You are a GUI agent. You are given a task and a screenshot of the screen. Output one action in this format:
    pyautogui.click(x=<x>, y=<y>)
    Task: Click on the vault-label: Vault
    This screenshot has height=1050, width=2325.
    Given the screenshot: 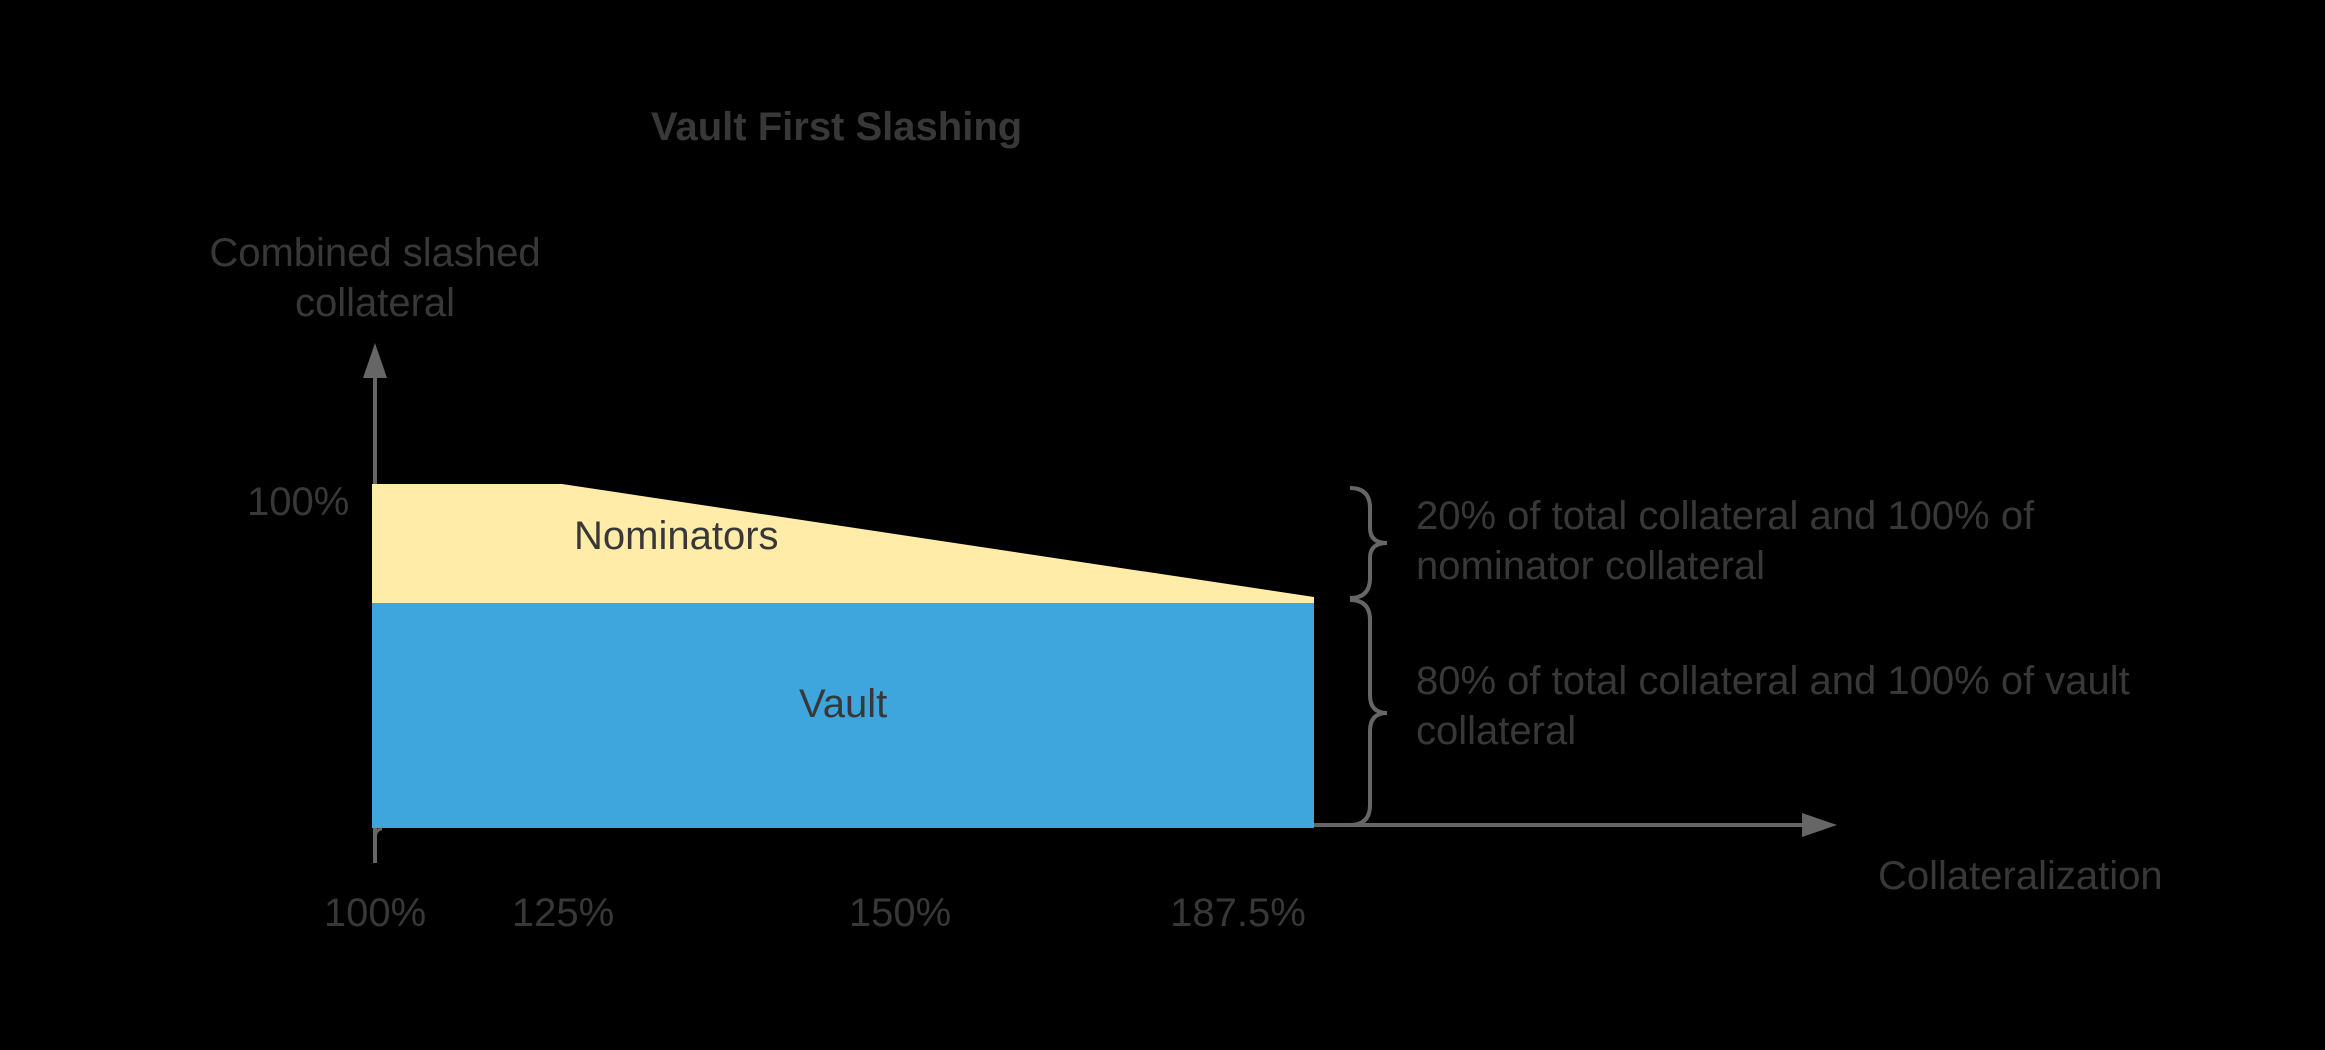 What is the action you would take?
    pyautogui.click(x=843, y=704)
    